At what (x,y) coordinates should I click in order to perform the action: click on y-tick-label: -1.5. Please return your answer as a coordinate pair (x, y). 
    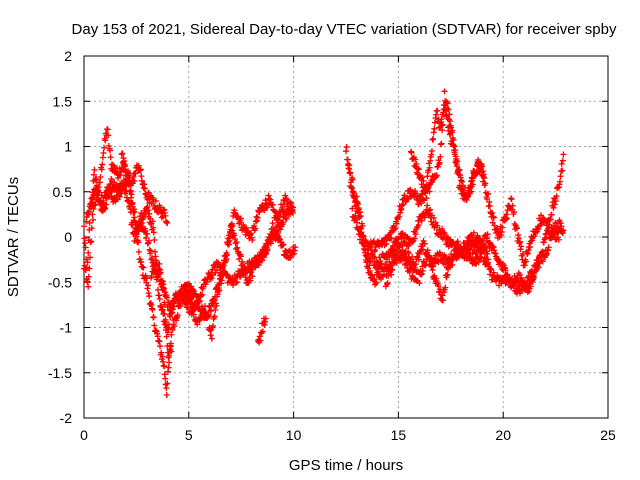
    Looking at the image, I should click on (60, 373).